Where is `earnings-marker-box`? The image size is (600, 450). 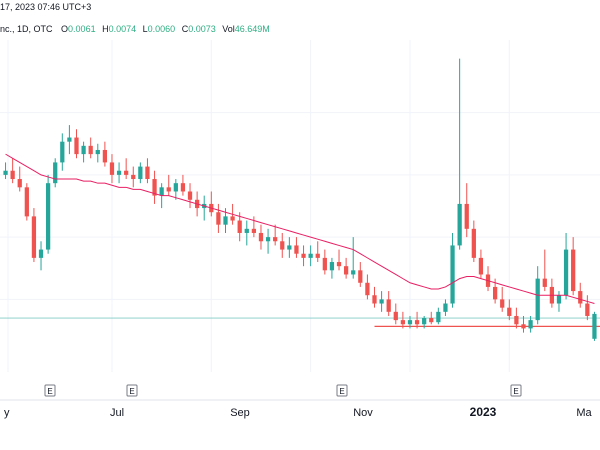
earnings-marker-box is located at coordinates (50, 390).